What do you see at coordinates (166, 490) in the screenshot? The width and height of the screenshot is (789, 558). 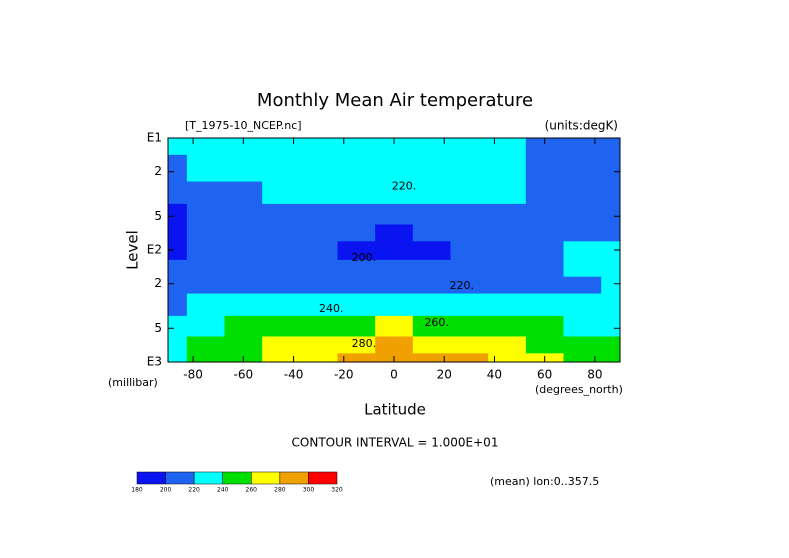 I see `colorbar-label: 200` at bounding box center [166, 490].